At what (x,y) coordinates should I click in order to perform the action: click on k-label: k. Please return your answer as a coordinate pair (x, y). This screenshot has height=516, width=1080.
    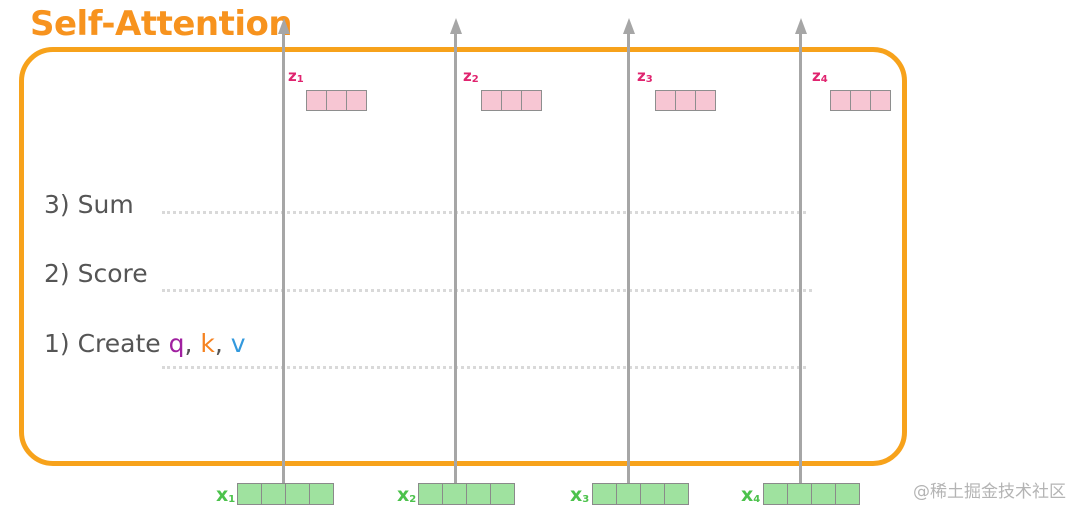
    Looking at the image, I should click on (207, 343).